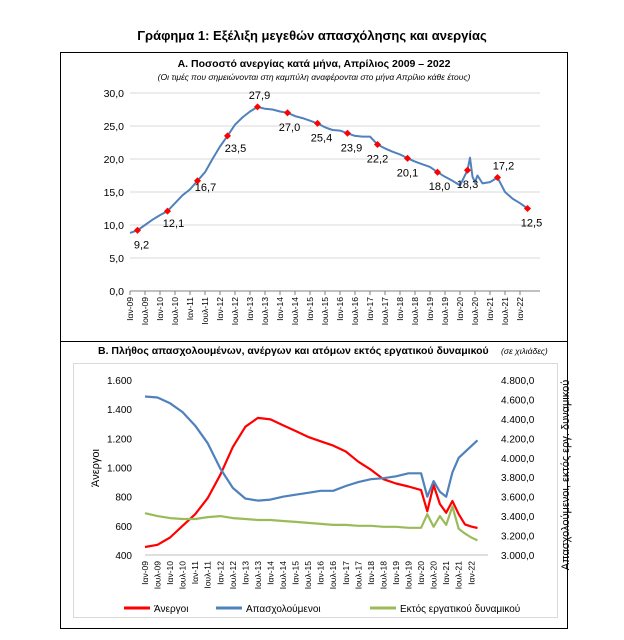 Image resolution: width=624 pixels, height=640 pixels. I want to click on y2-tick-label: 4.200,0, so click(518, 439).